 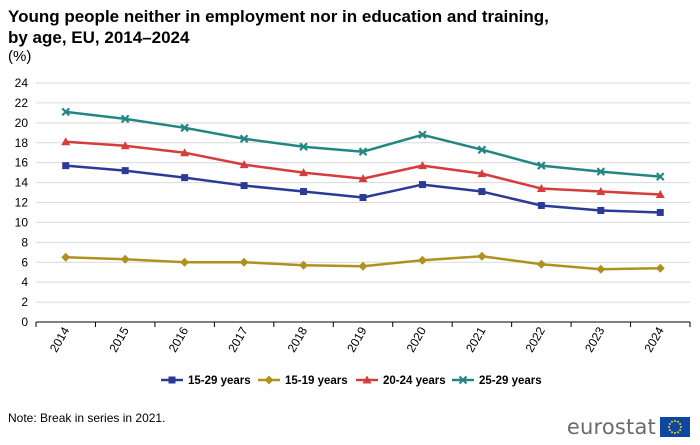 I want to click on y-tick-label: 12, so click(x=22, y=203).